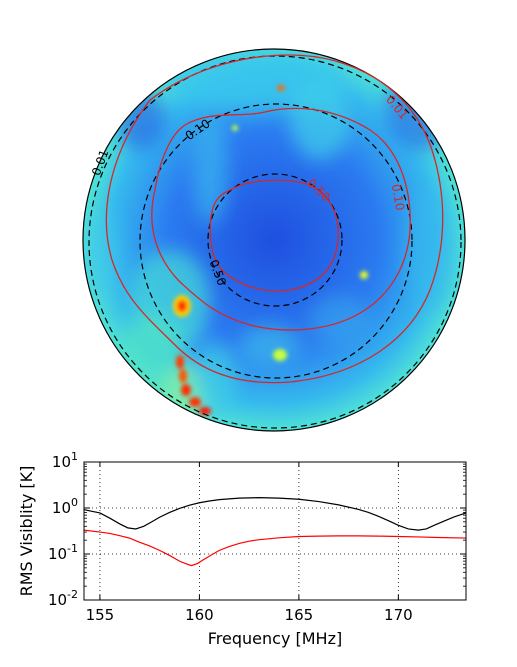  What do you see at coordinates (275, 548) in the screenshot?
I see `series-line-red` at bounding box center [275, 548].